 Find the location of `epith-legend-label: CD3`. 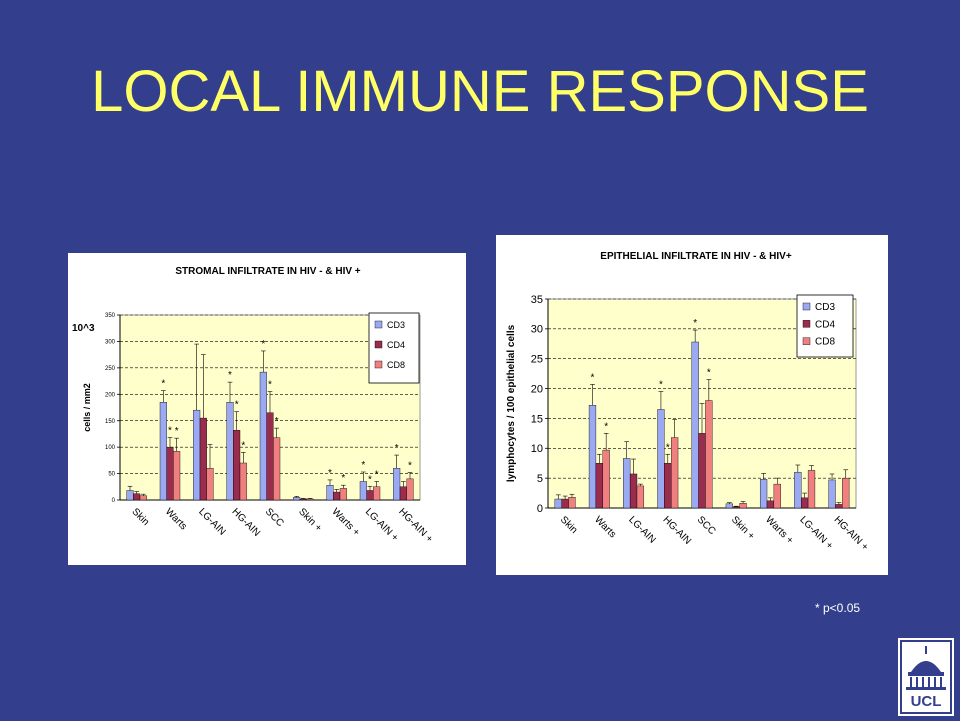

epith-legend-label: CD3 is located at coordinates (825, 307).